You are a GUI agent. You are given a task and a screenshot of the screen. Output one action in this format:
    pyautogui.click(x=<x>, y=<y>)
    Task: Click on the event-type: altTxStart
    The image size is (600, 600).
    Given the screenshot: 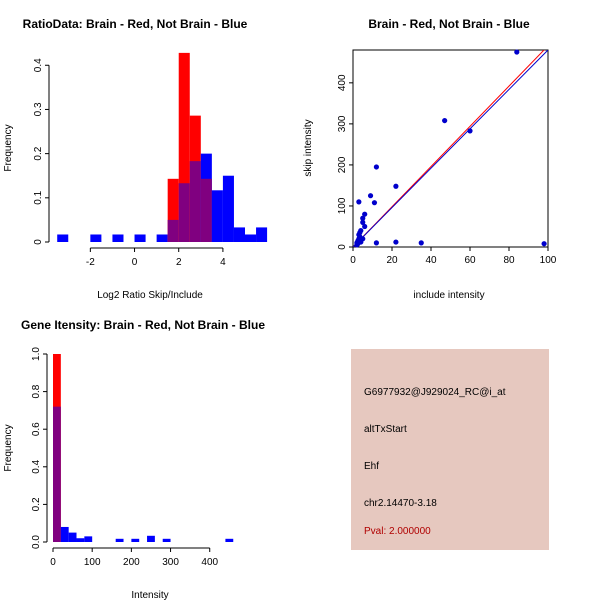 What is the action you would take?
    pyautogui.click(x=385, y=429)
    